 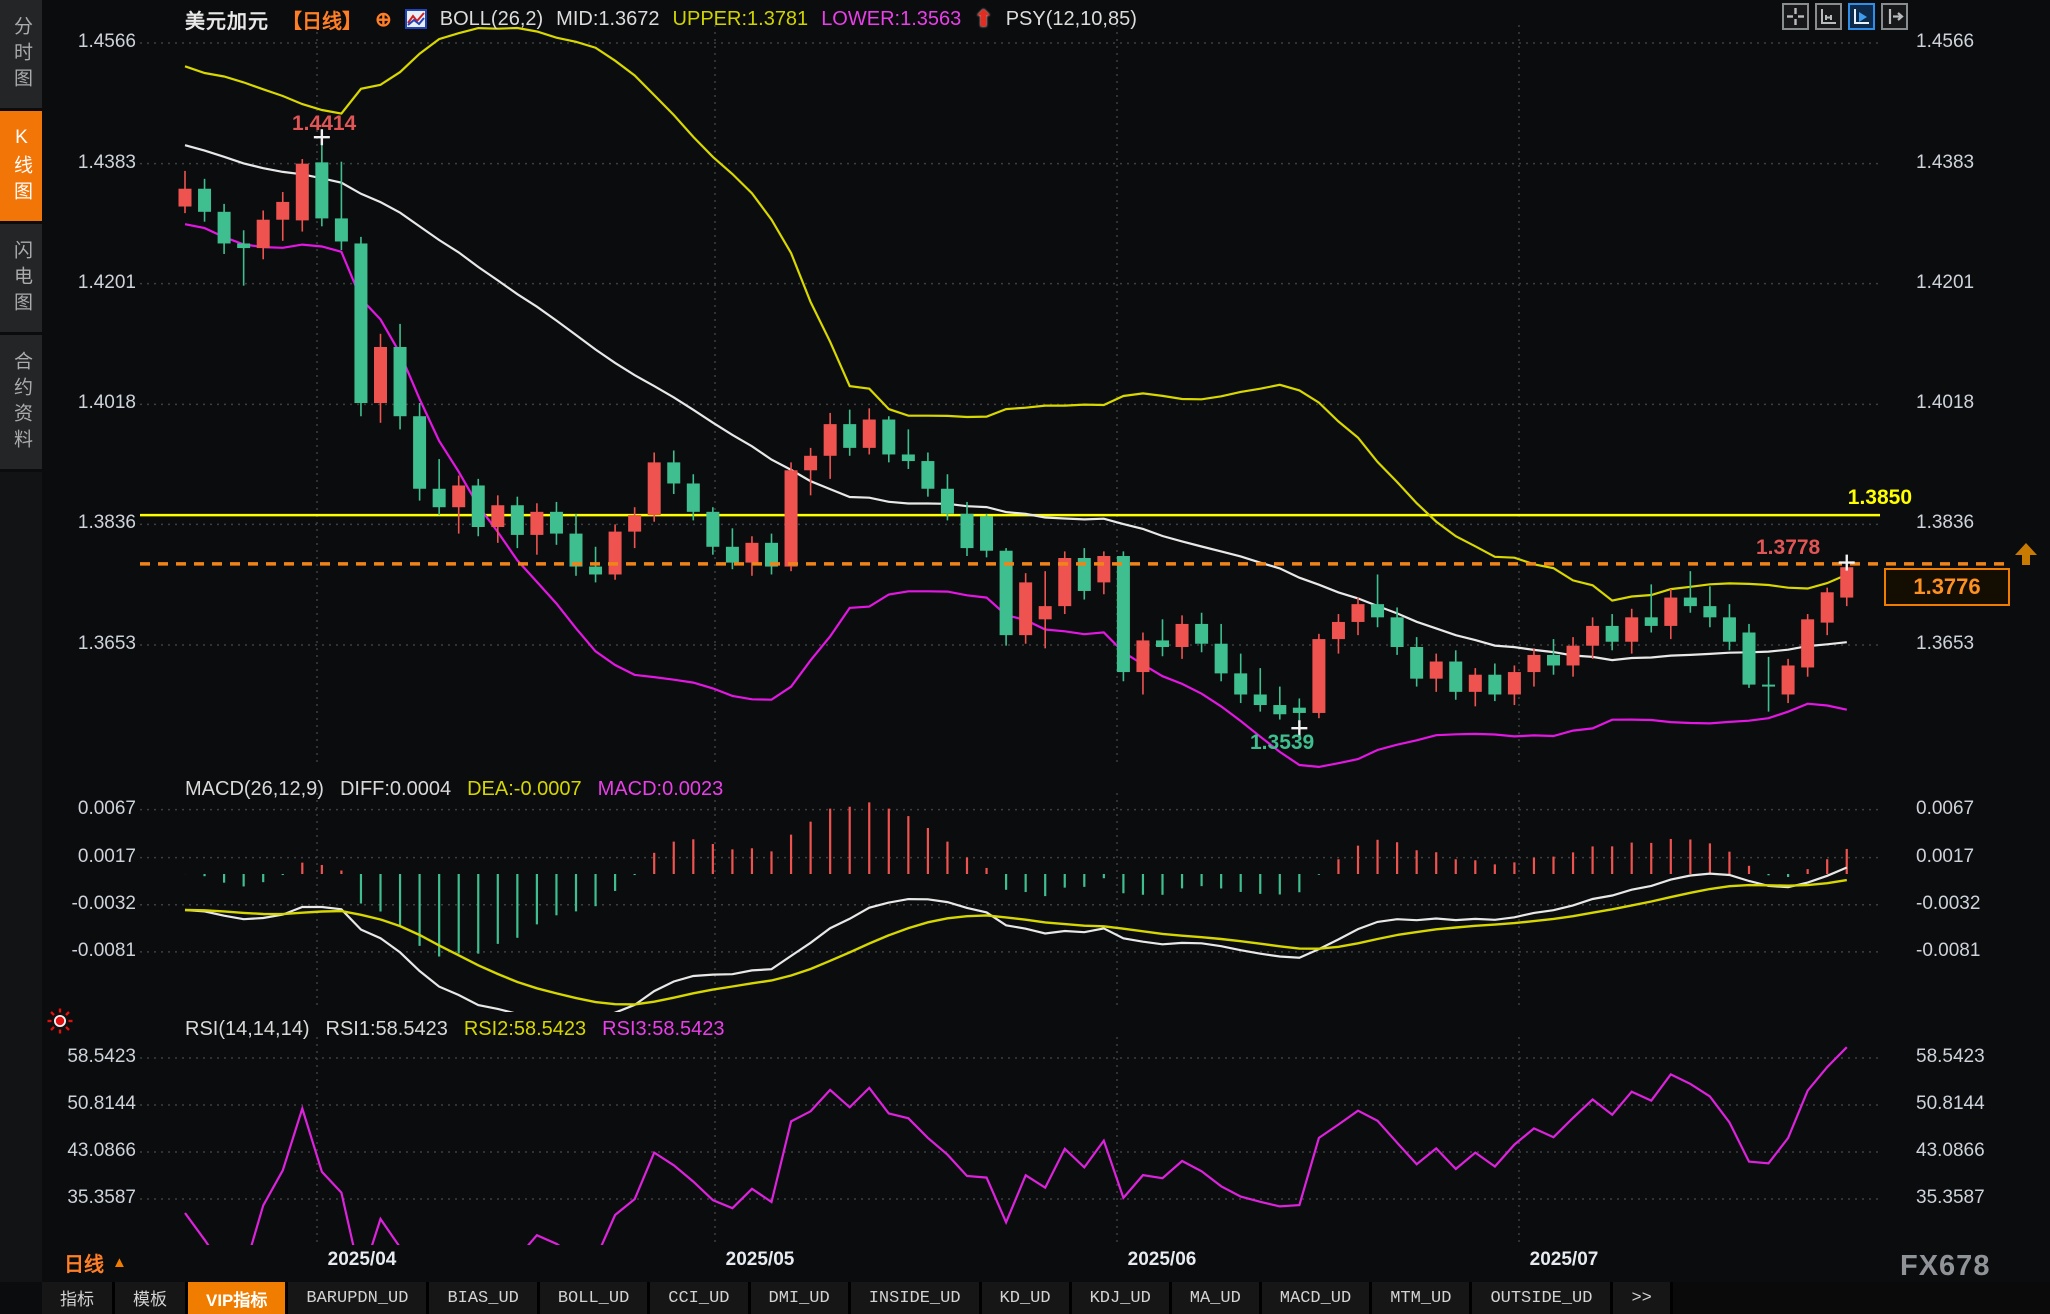 I want to click on tab-MACD_UD: MACD_UD, so click(x=1317, y=1298).